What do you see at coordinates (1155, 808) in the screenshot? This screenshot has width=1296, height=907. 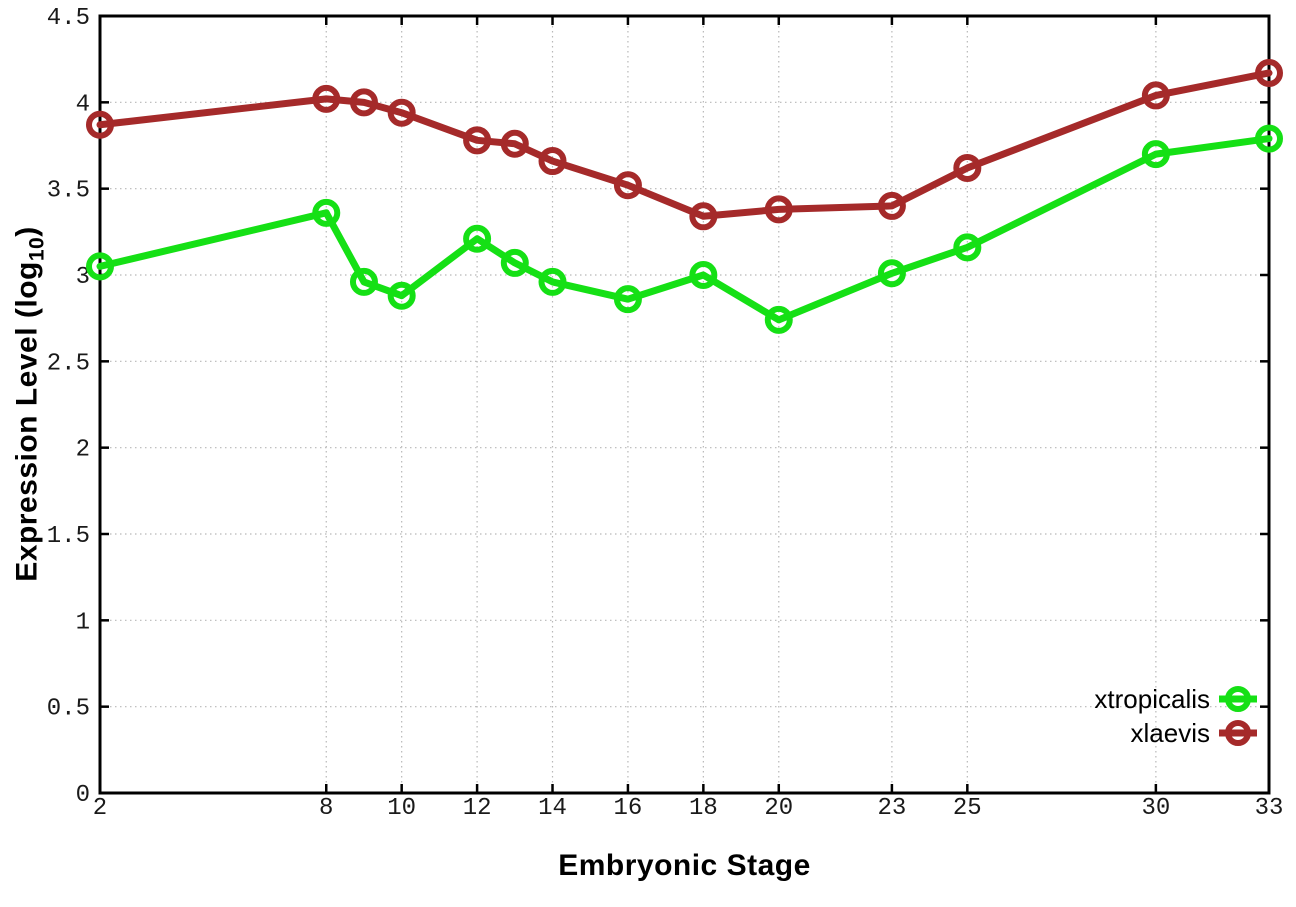 I see `x-tick-label: 30` at bounding box center [1155, 808].